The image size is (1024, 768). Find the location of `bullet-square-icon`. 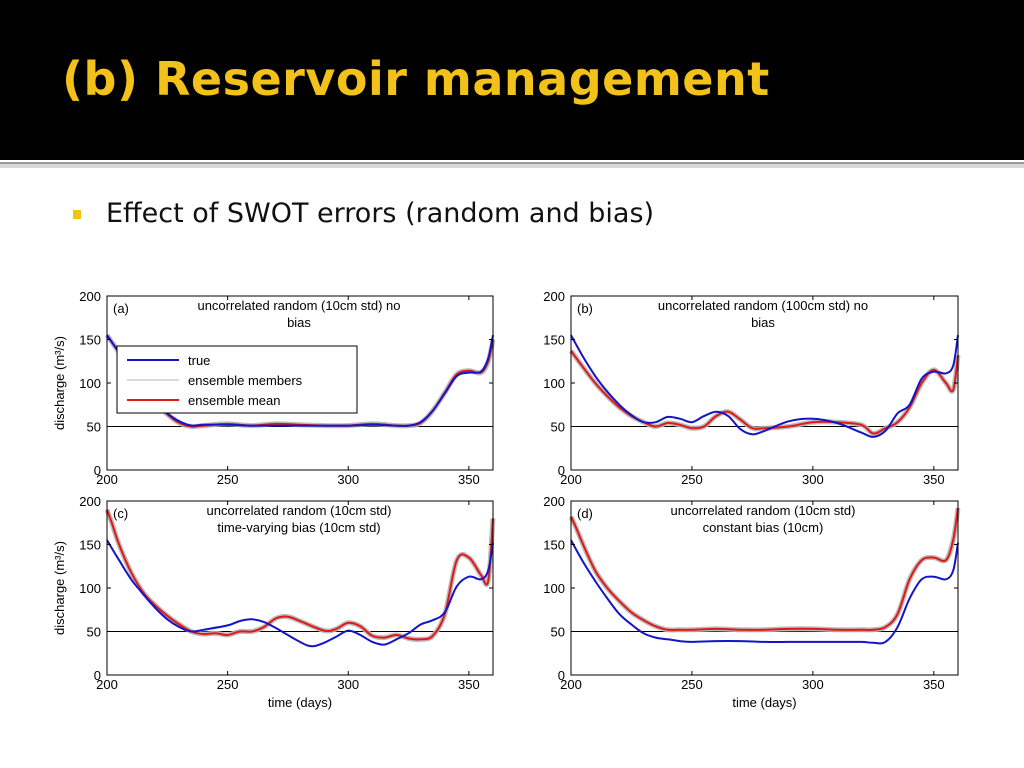

bullet-square-icon is located at coordinates (77, 214).